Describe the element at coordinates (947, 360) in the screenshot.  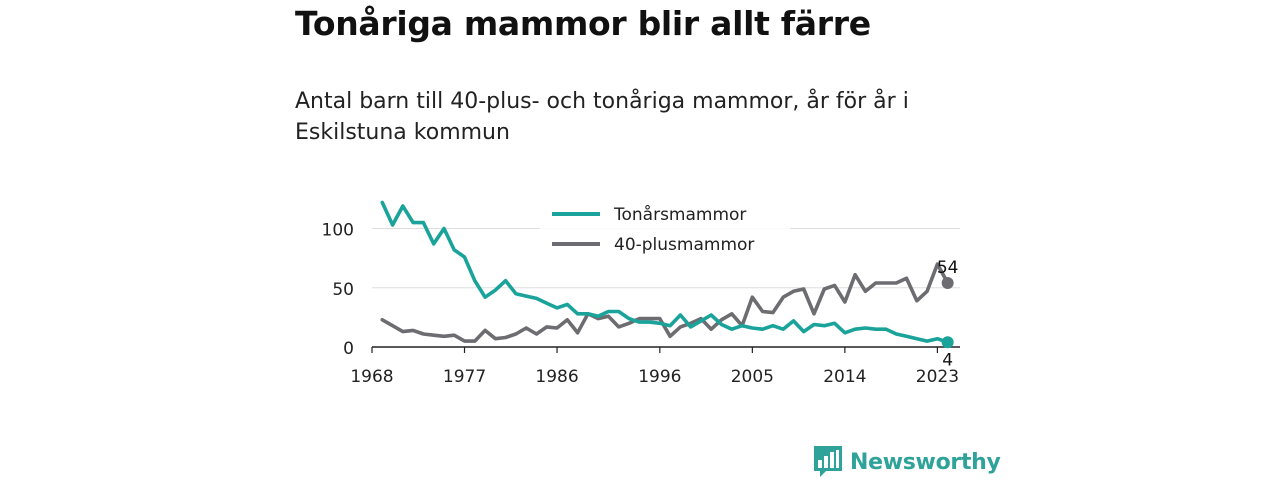
I see `end-label-tonarsmammor: 4` at that location.